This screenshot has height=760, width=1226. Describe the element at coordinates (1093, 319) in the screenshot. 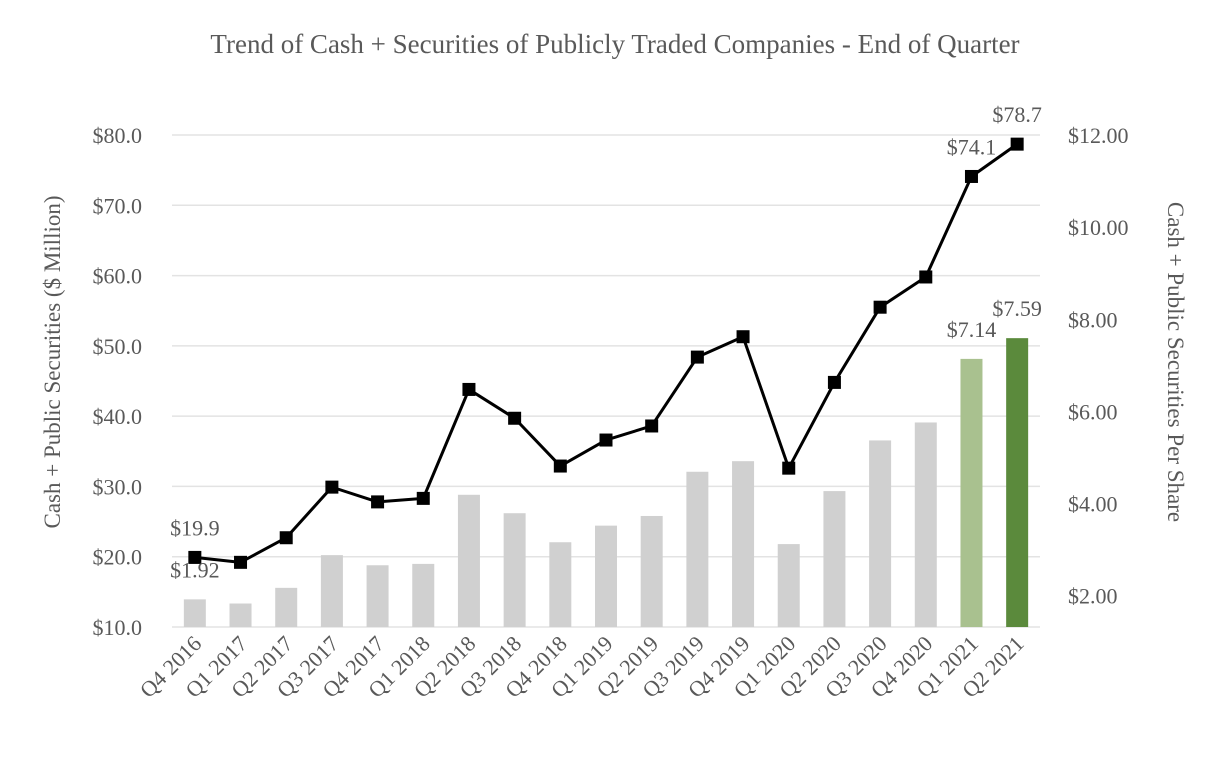

I see `right-tick-label: $8.00` at that location.